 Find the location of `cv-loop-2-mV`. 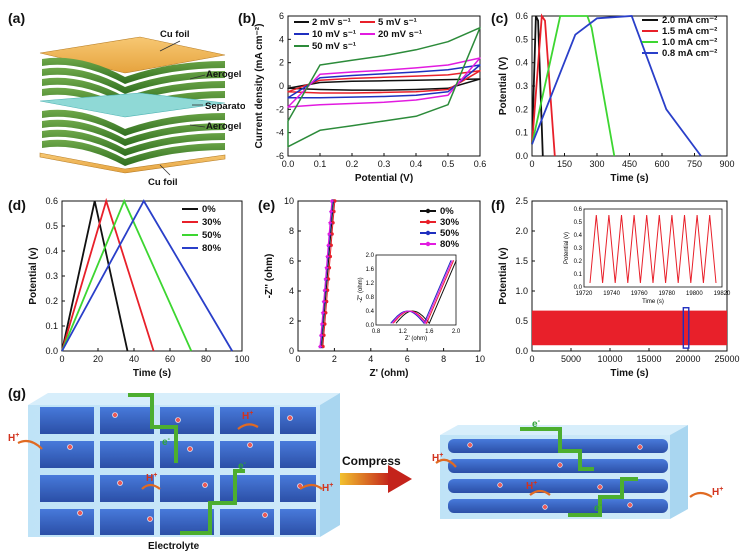

cv-loop-2-mV is located at coordinates (384, 84).